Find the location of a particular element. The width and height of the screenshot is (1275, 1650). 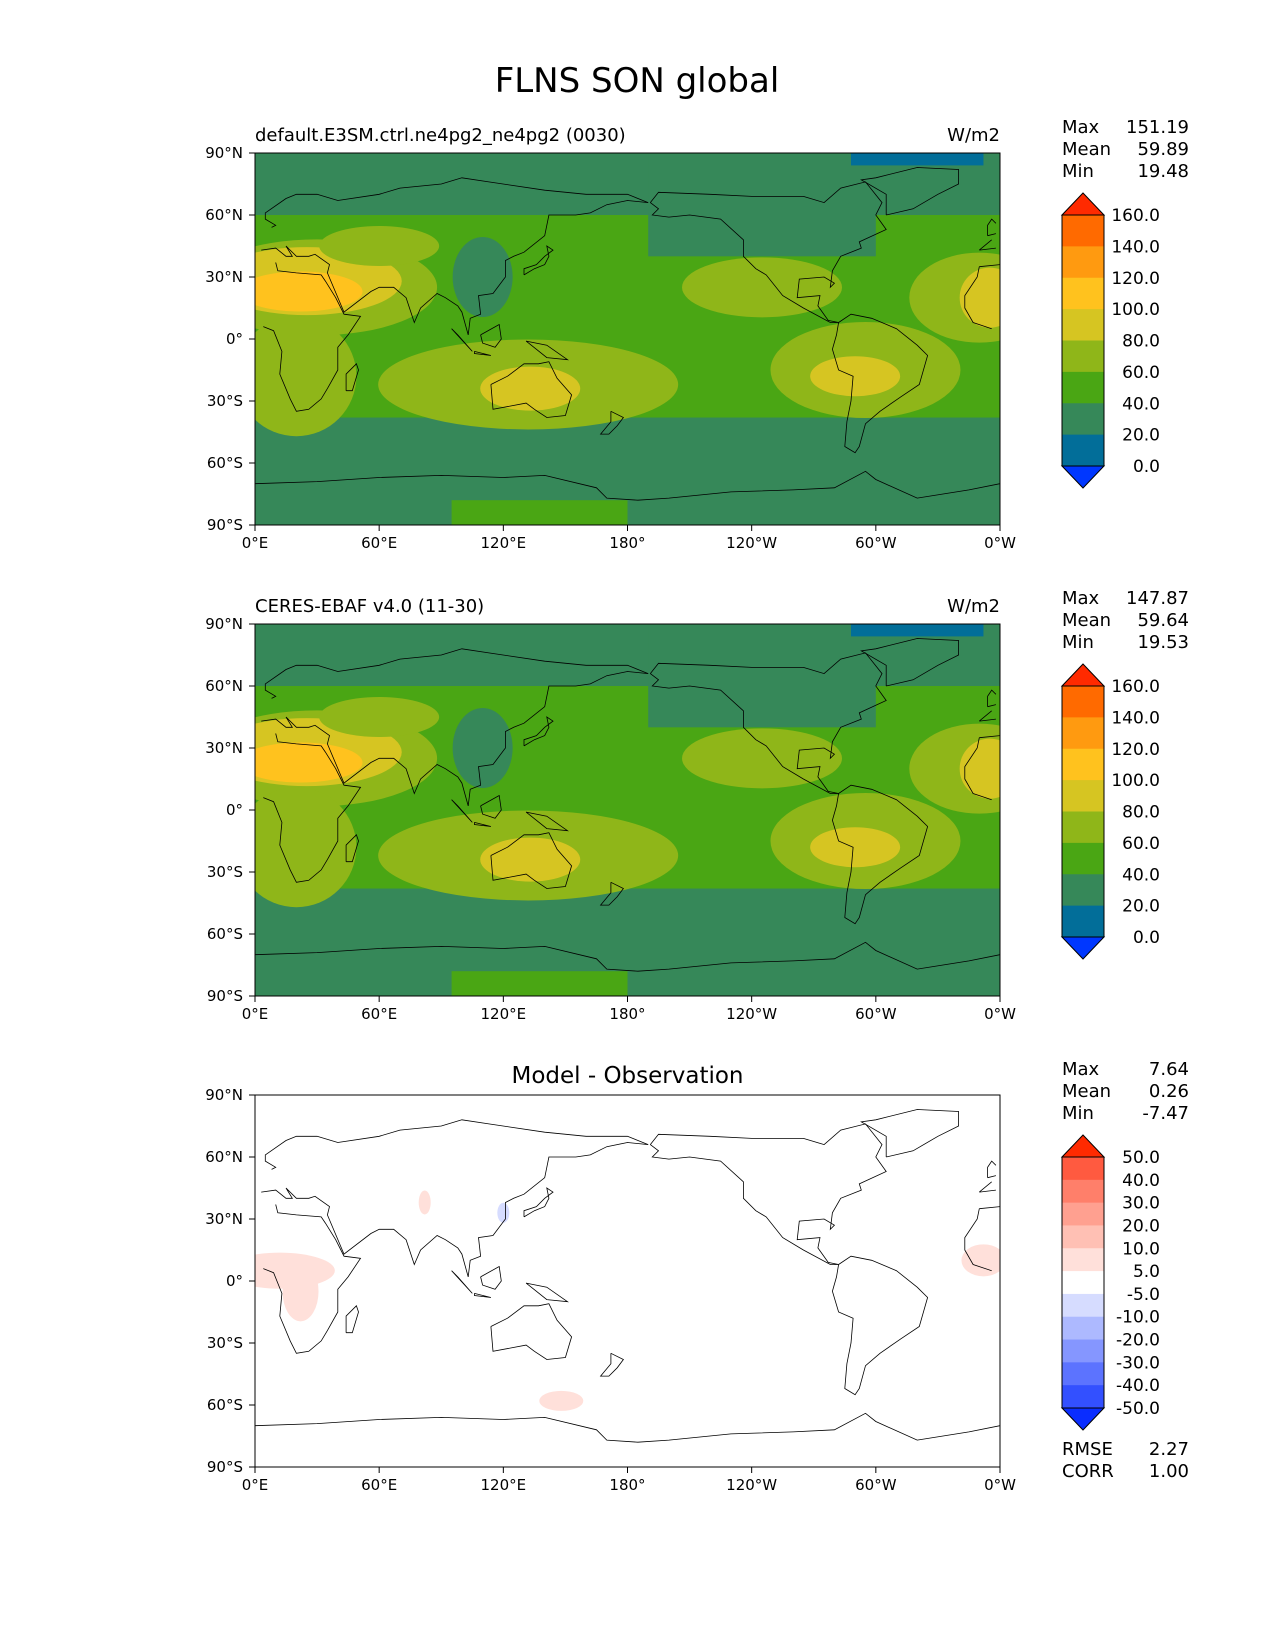

stat-value: 7.64 is located at coordinates (1169, 1069).